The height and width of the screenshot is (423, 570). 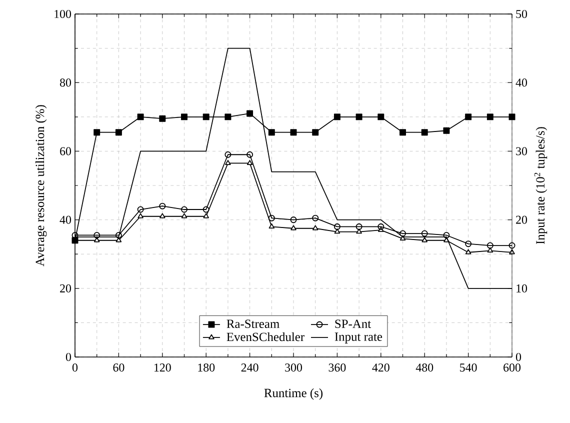 I want to click on y-tick-label: 20, so click(x=66, y=288).